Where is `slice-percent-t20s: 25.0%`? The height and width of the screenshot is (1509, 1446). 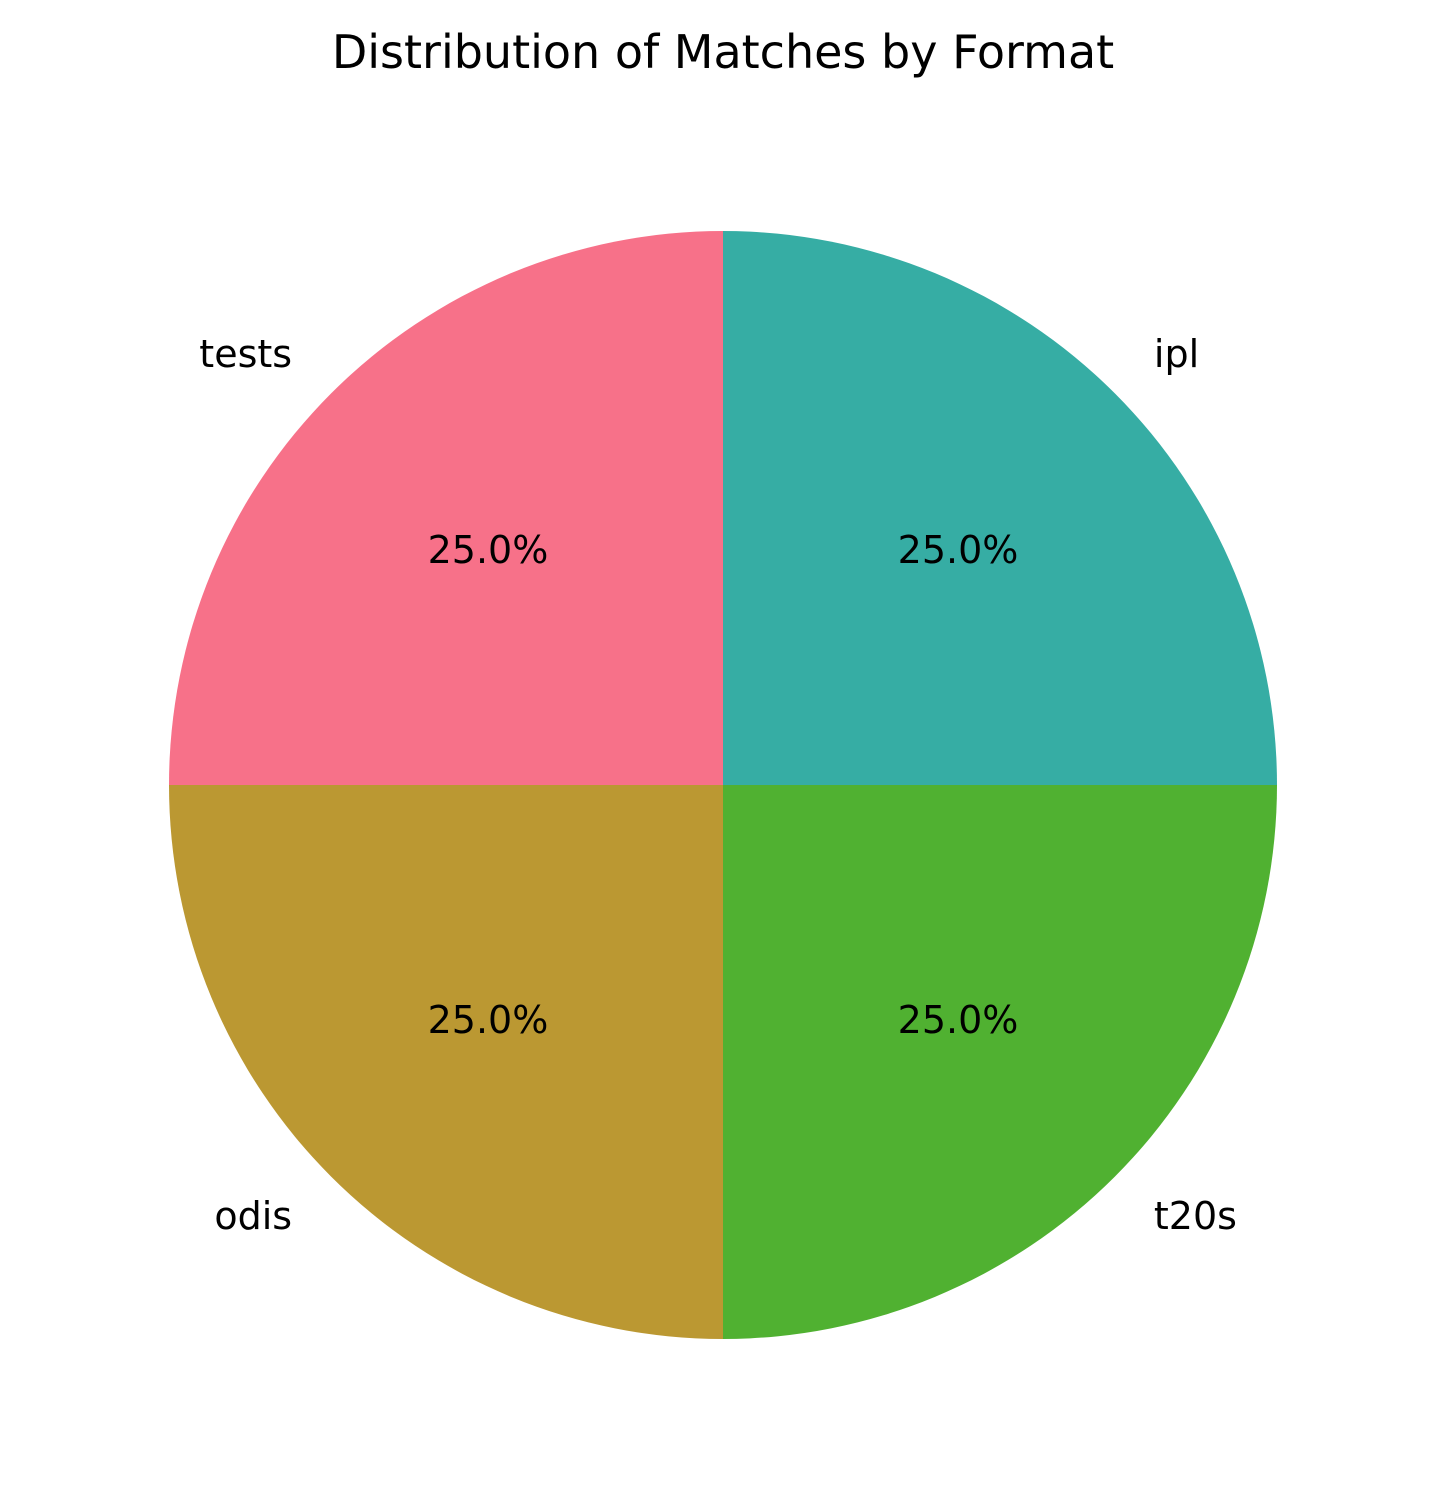
slice-percent-t20s: 25.0% is located at coordinates (958, 1020).